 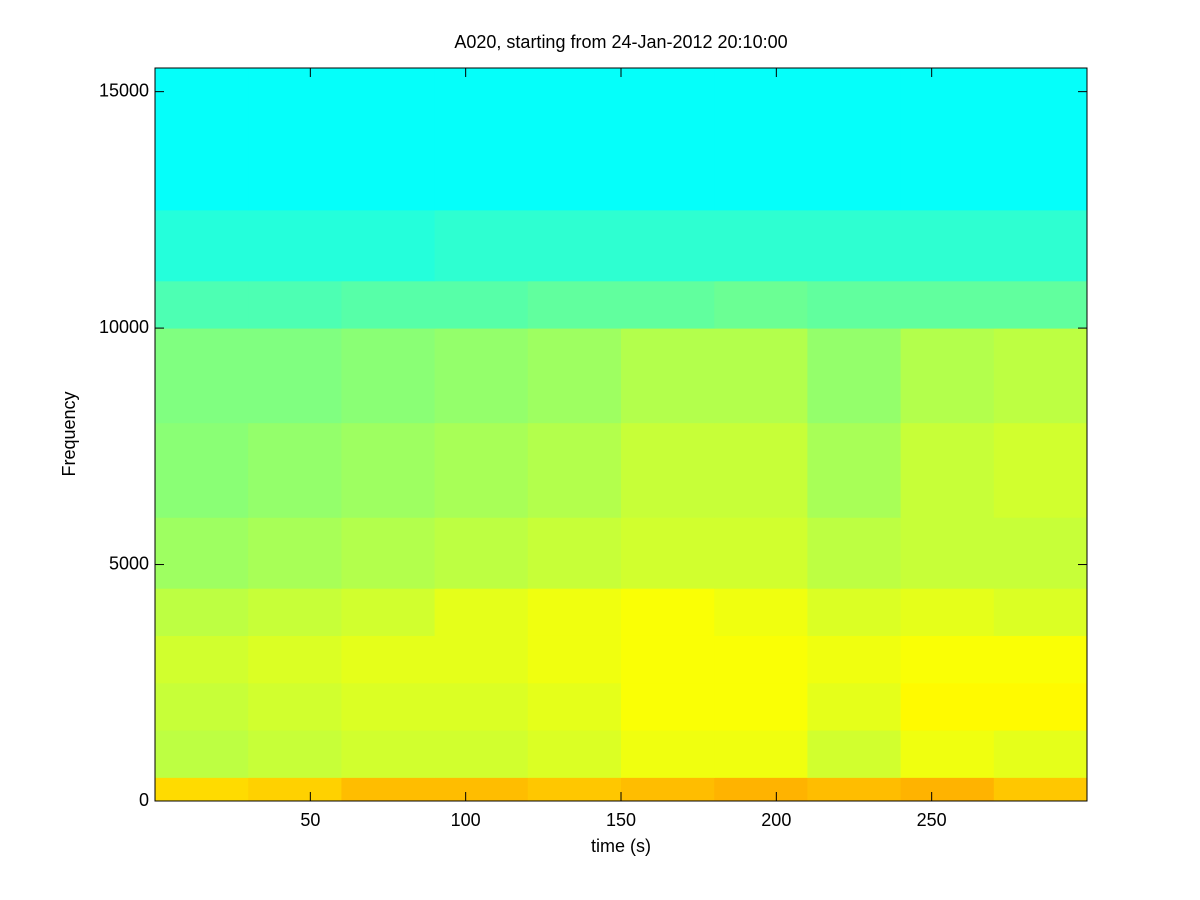 What do you see at coordinates (621, 846) in the screenshot?
I see `x-axis-label: time (s)` at bounding box center [621, 846].